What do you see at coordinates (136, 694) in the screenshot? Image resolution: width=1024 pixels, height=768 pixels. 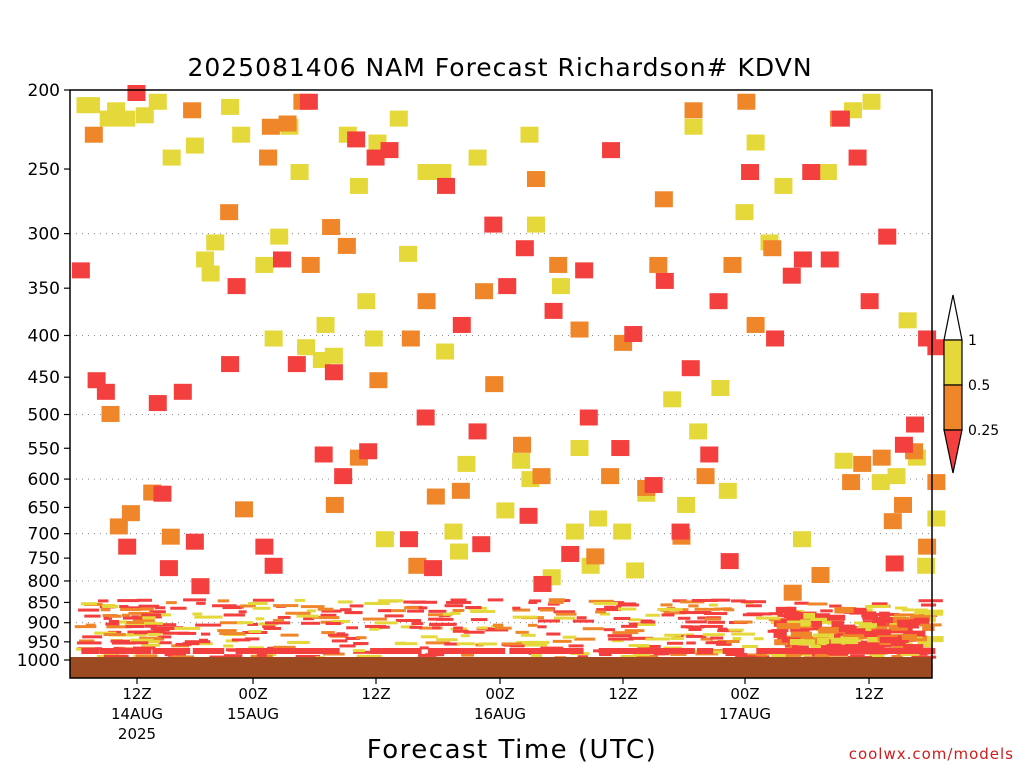 I see `x-tick-label: 12Z` at bounding box center [136, 694].